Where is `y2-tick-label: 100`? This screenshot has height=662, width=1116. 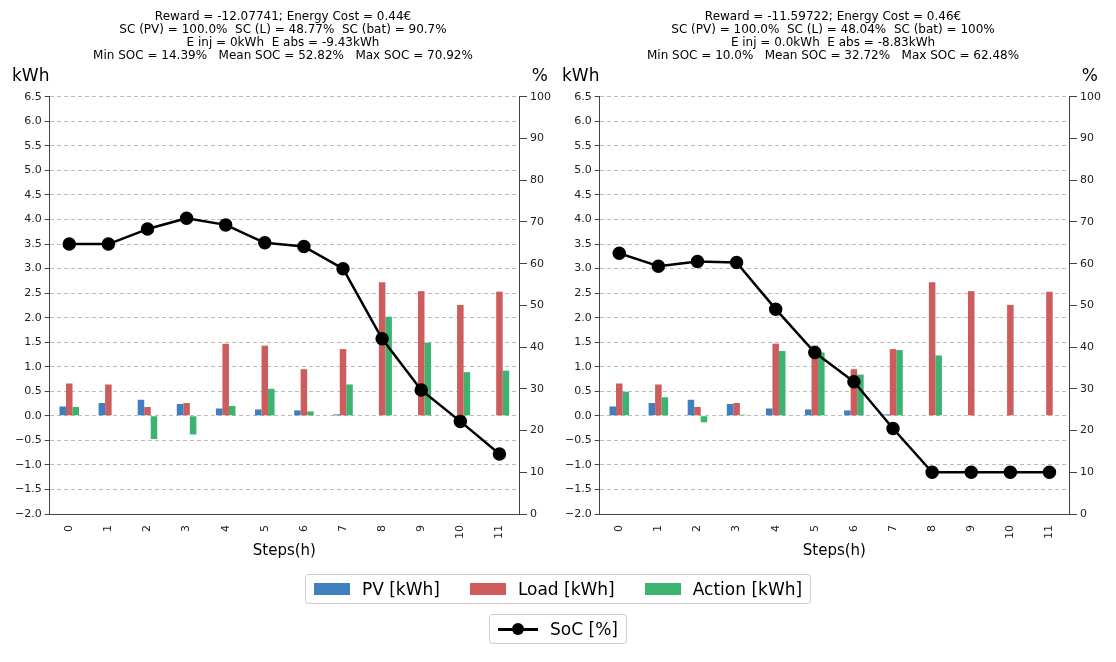
y2-tick-label: 100 is located at coordinates (540, 96).